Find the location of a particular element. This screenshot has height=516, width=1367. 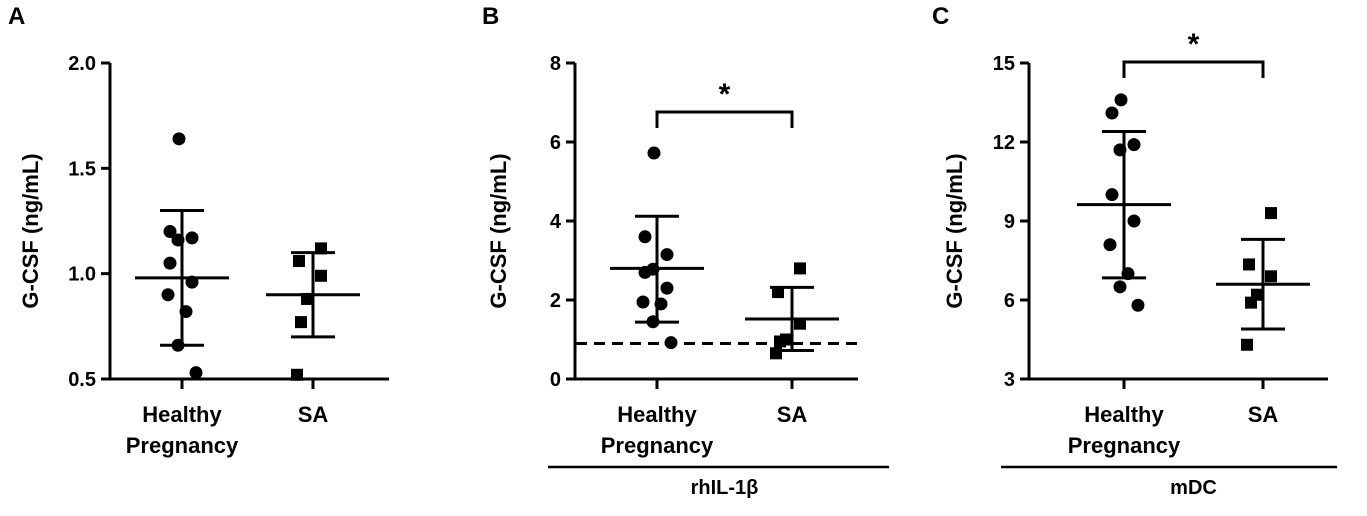

y-tick-label: 15 is located at coordinates (1004, 64).